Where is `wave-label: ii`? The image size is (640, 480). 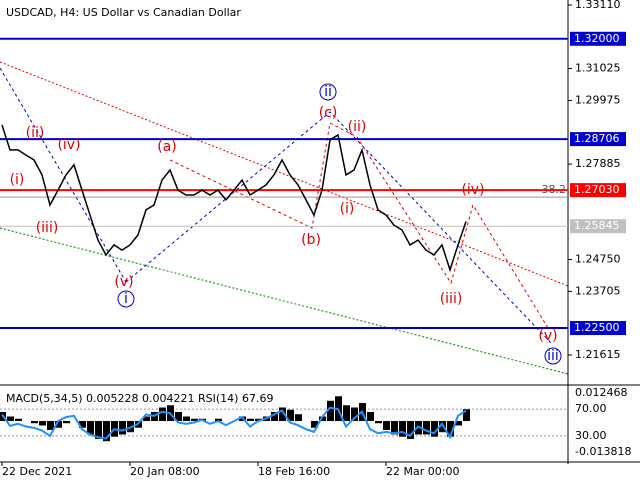 wave-label: ii is located at coordinates (328, 92).